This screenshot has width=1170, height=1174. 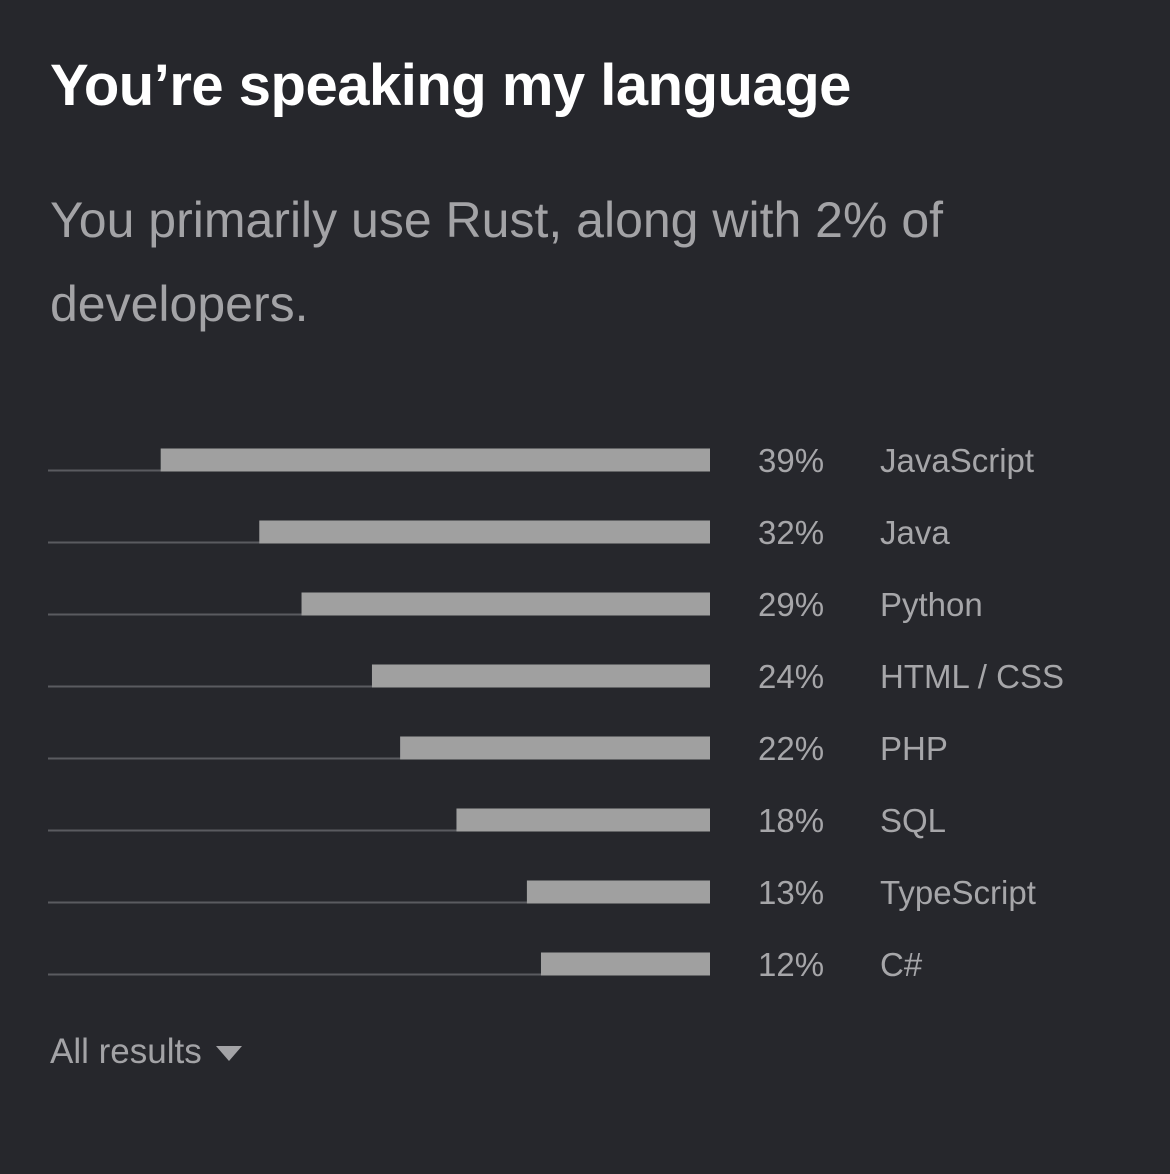 What do you see at coordinates (791, 460) in the screenshot?
I see `bar-value-label: 39%` at bounding box center [791, 460].